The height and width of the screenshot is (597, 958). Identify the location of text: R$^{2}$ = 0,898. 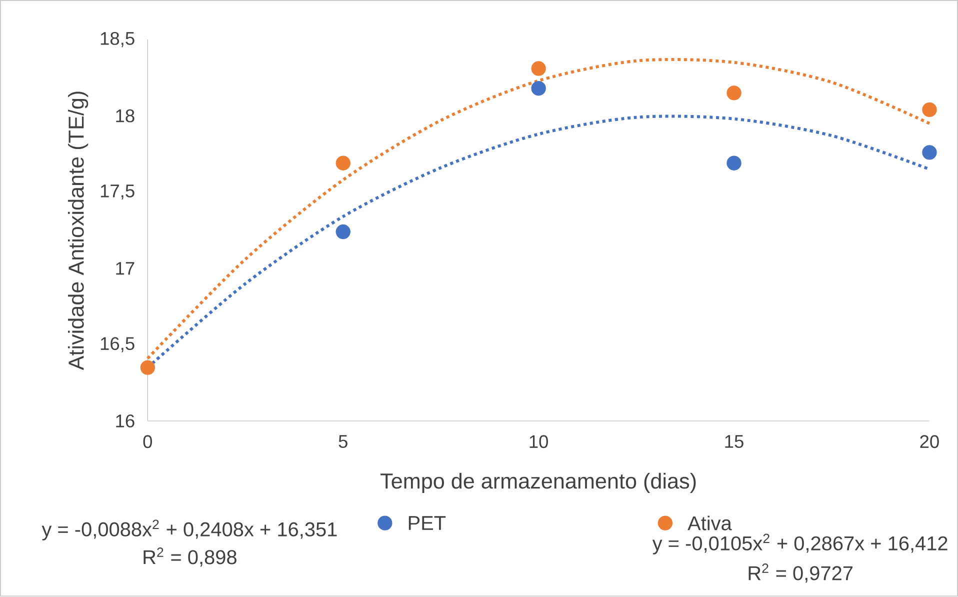
(190, 557).